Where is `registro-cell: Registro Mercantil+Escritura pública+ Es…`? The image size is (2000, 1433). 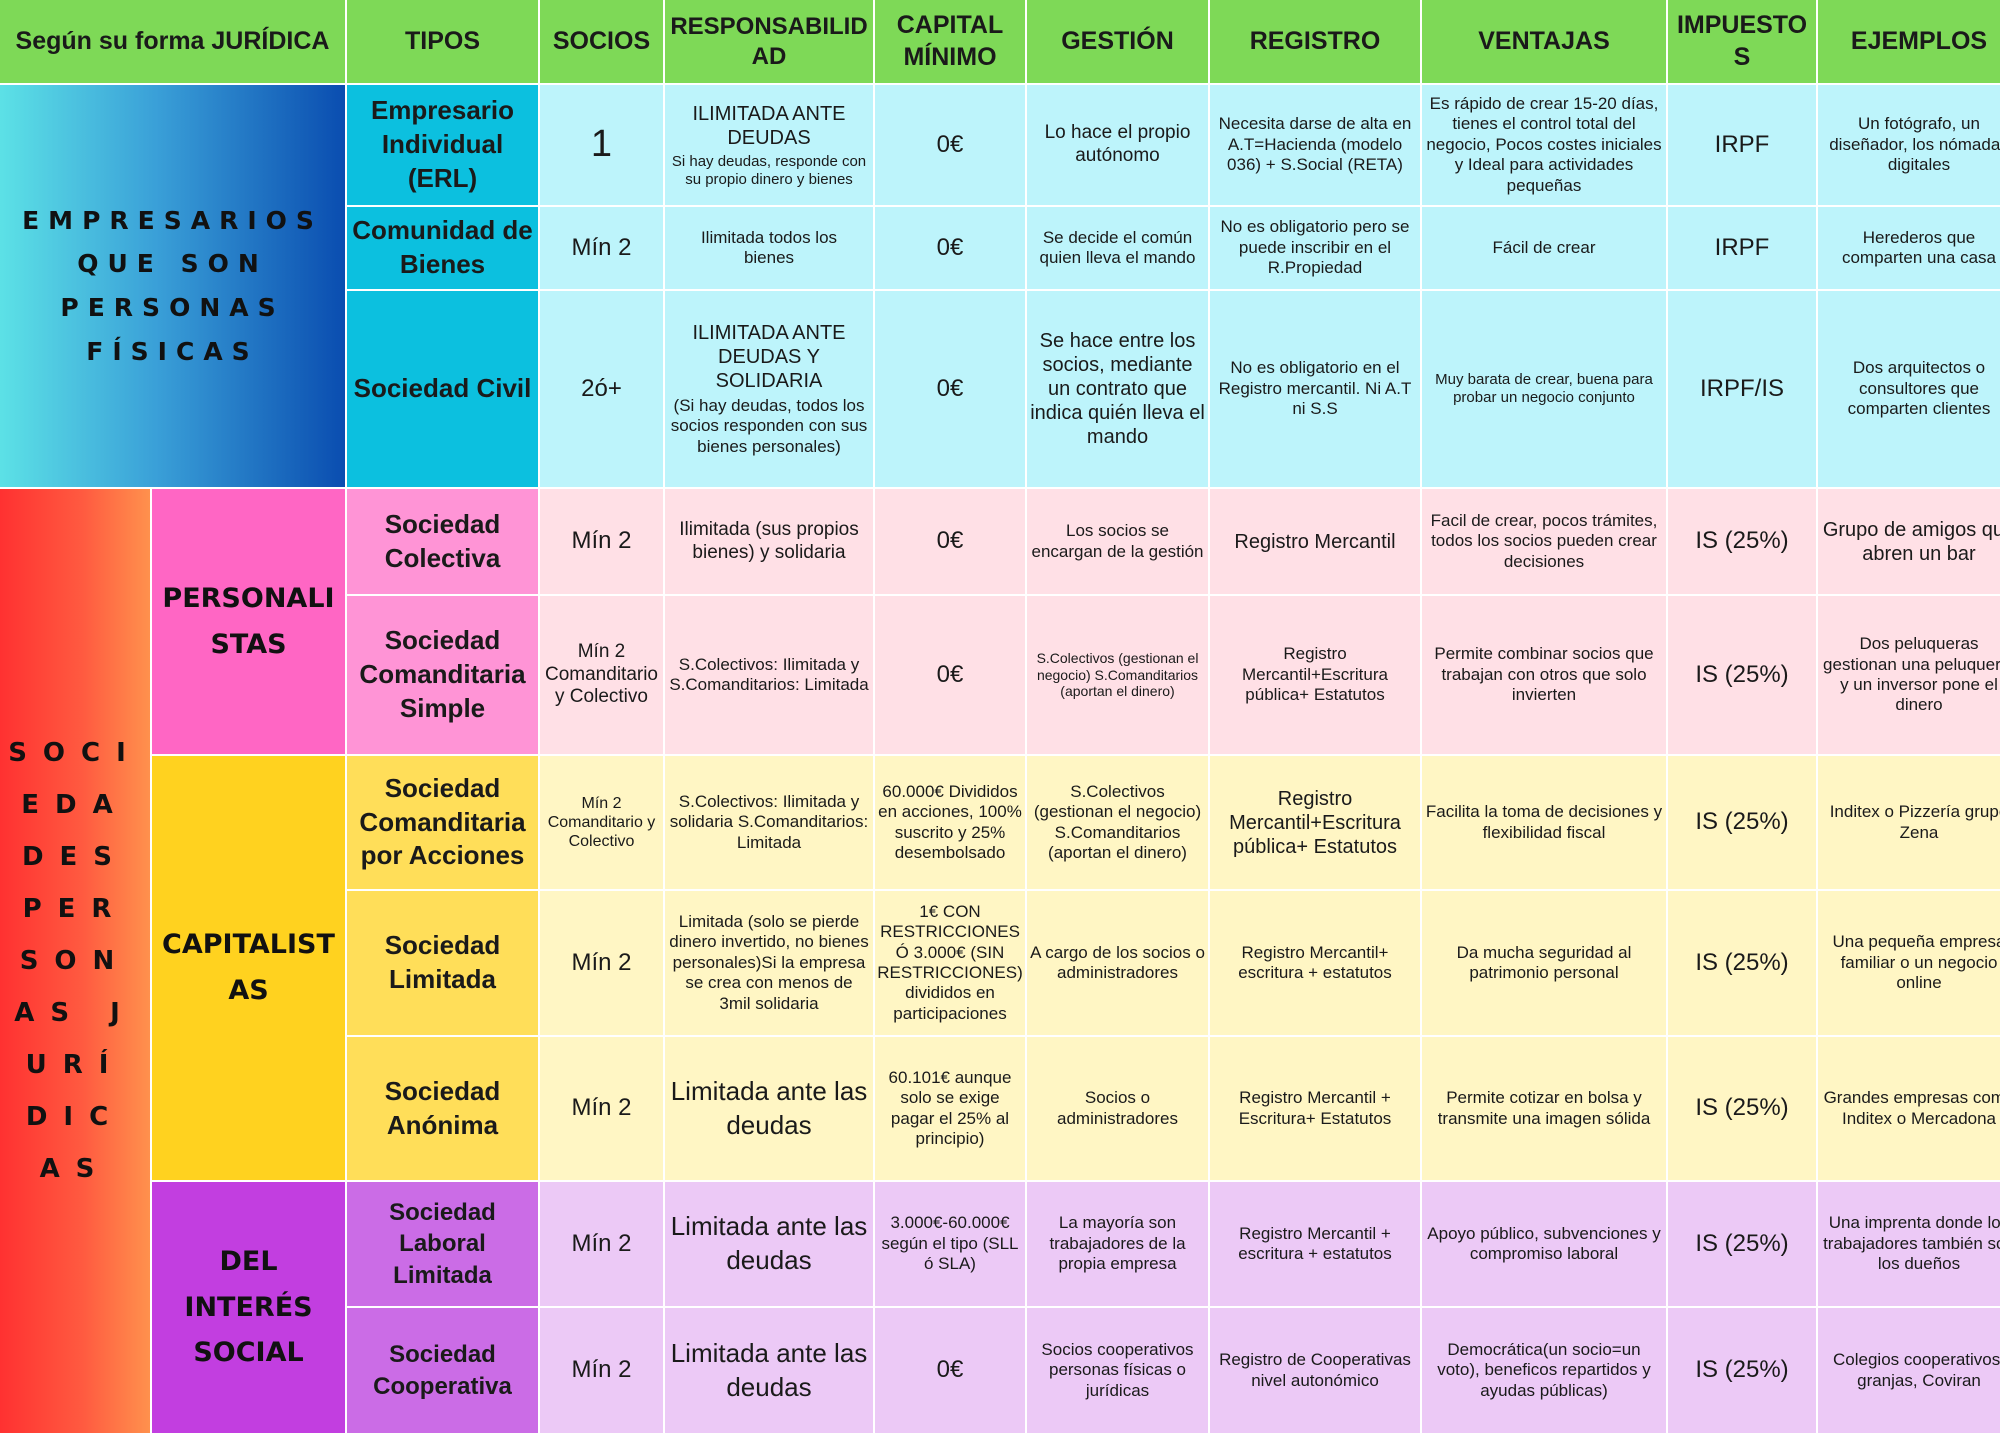 registro-cell: Registro Mercantil+Escritura pública+ Es… is located at coordinates (1315, 822).